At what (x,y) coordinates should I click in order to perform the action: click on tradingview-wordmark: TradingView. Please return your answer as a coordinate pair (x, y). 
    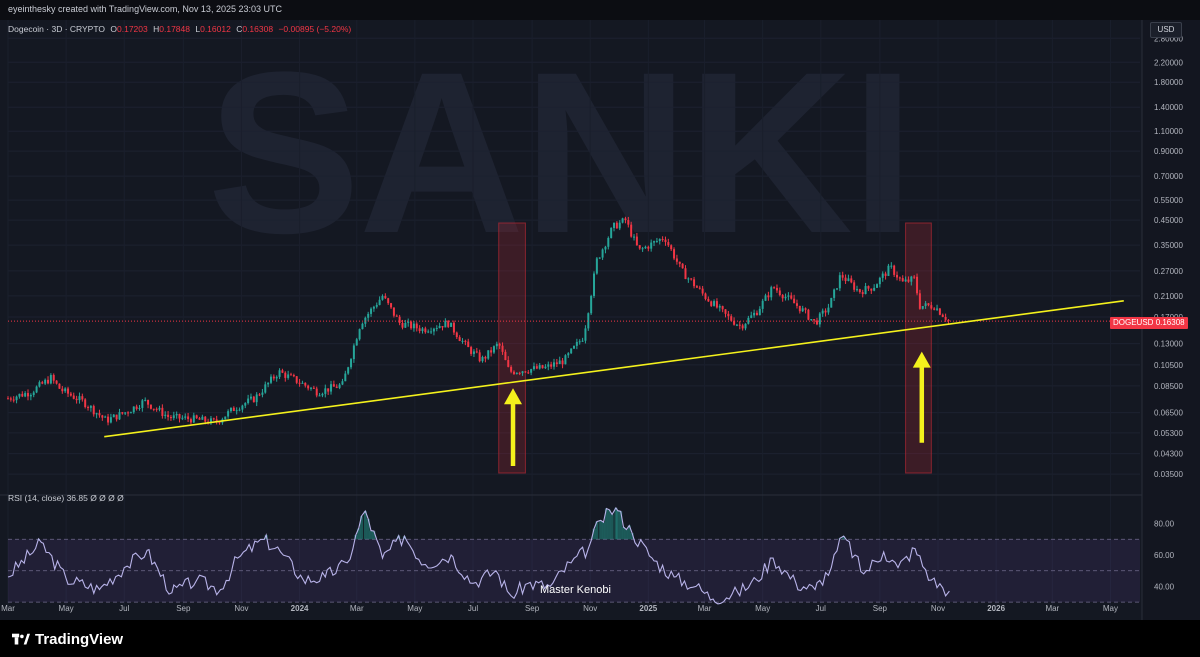
    Looking at the image, I should click on (79, 639).